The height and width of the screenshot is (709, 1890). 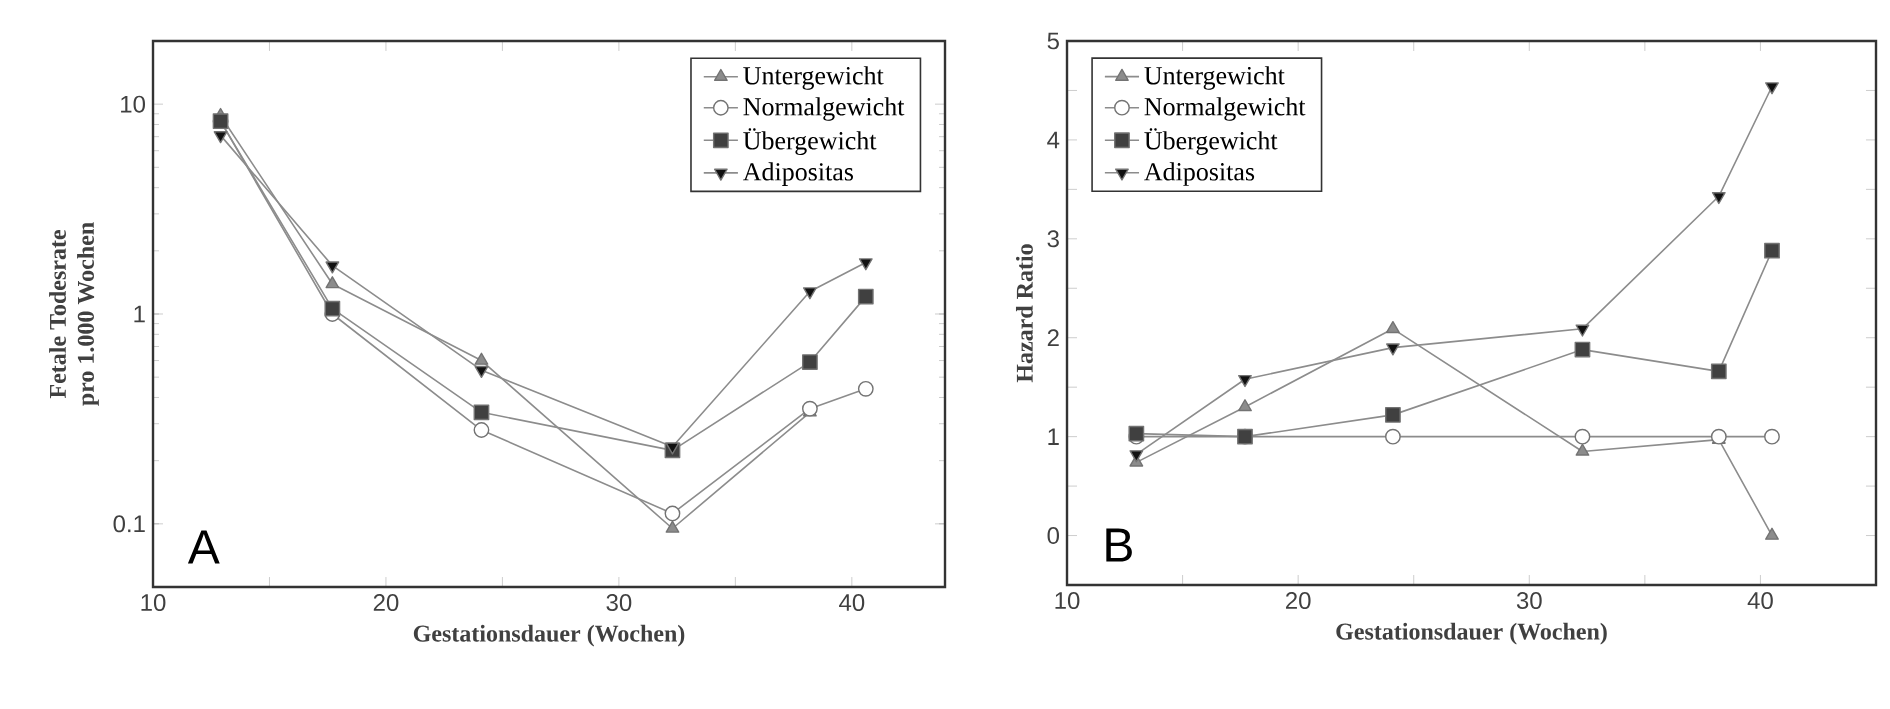 What do you see at coordinates (1024, 313) in the screenshot?
I see `y-axis-title: Hazard Ratio` at bounding box center [1024, 313].